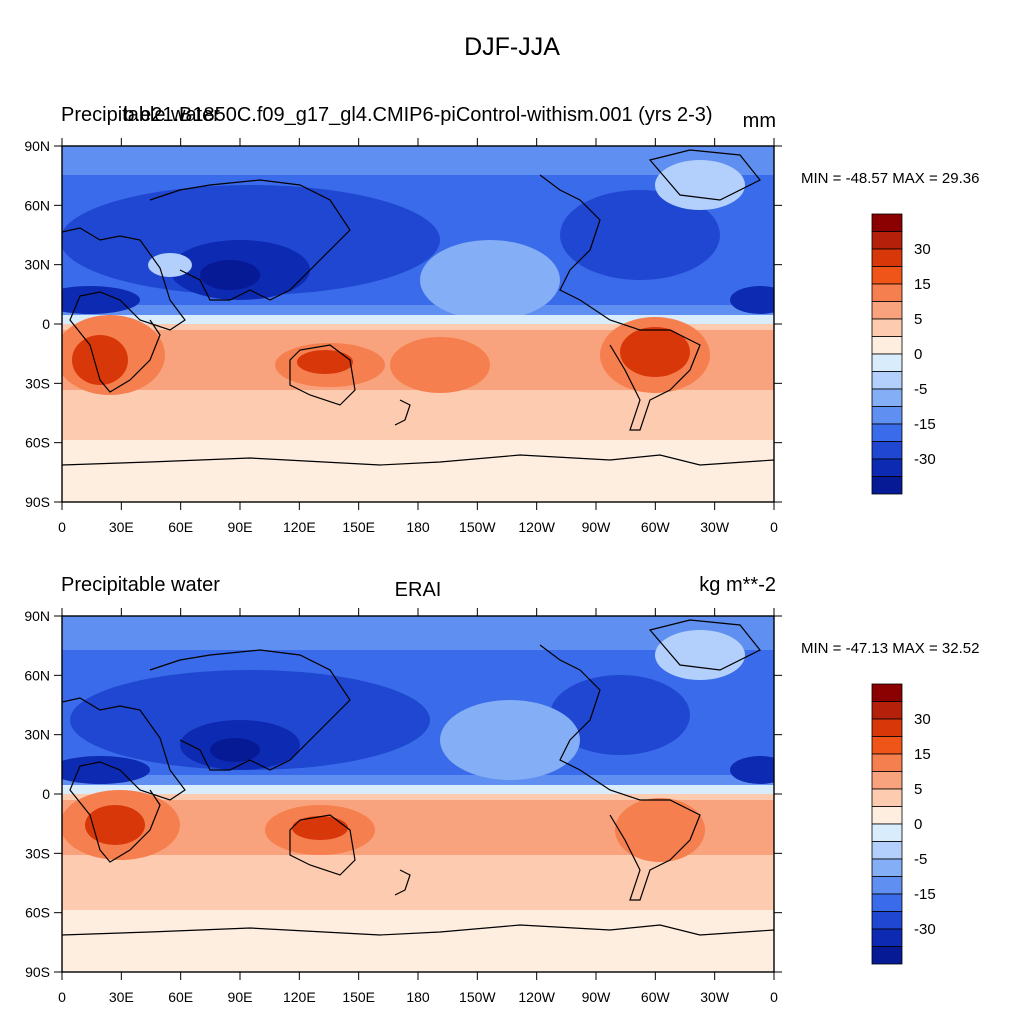 This screenshot has width=1024, height=1024. What do you see at coordinates (890, 648) in the screenshot?
I see `panel2-min-max: MIN = -47.13 MAX = 32.52` at bounding box center [890, 648].